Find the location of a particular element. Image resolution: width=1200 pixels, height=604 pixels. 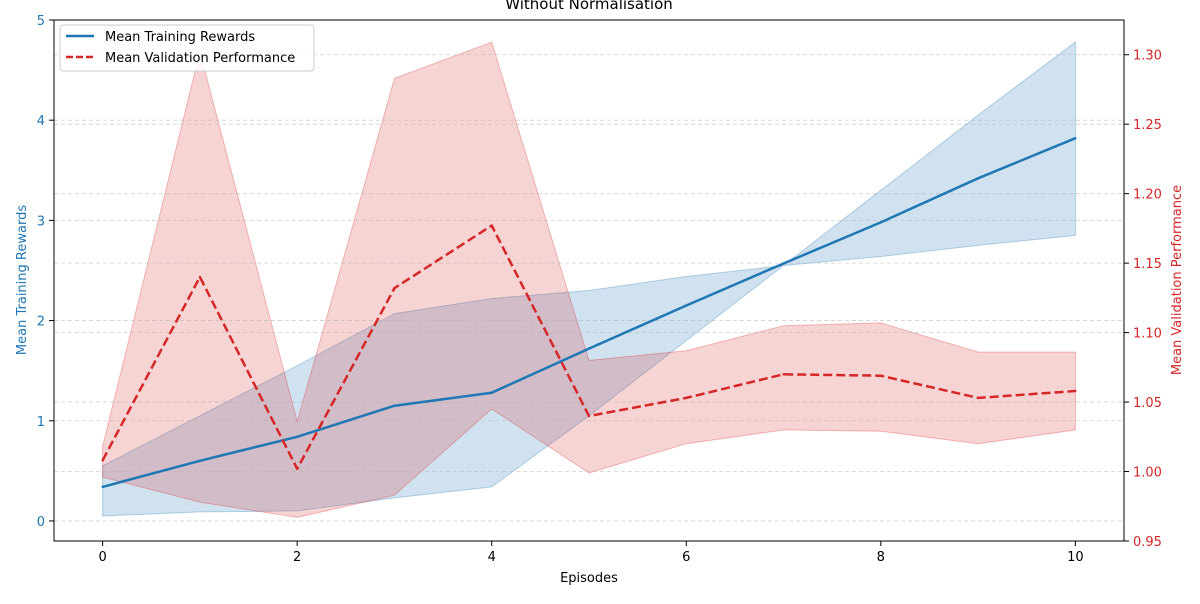

x-tick-label-10: 10 is located at coordinates (1075, 557).